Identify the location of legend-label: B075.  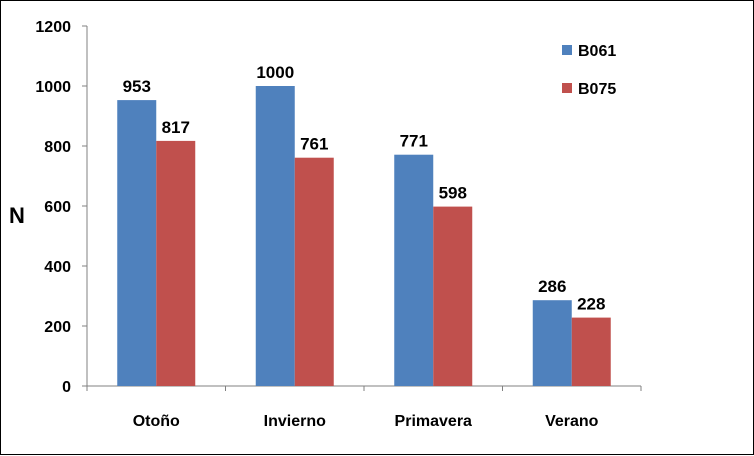
(597, 89).